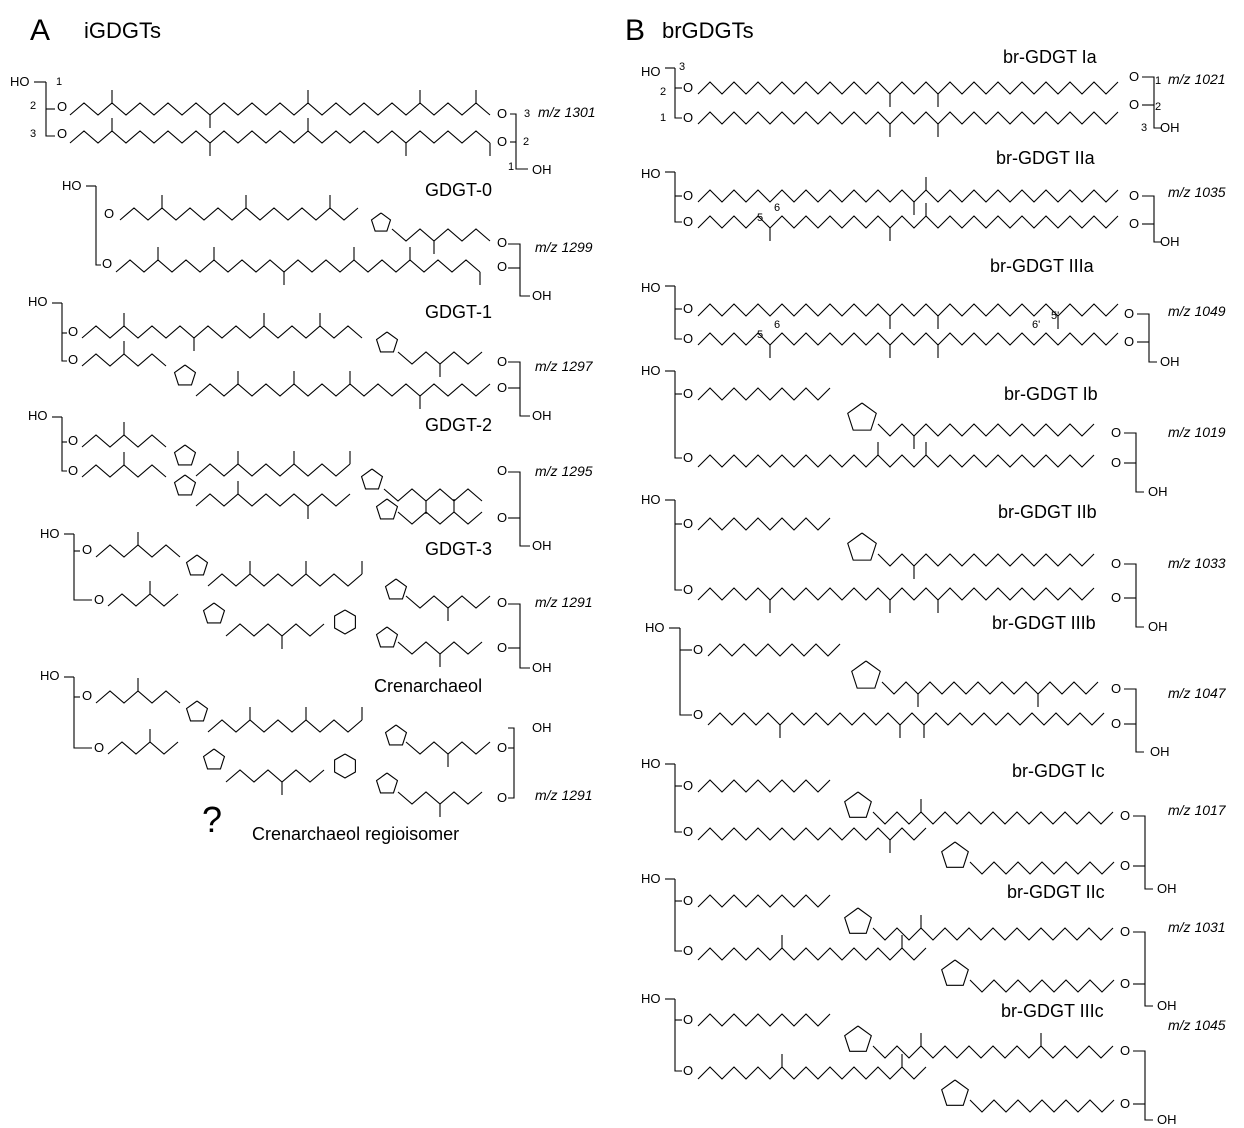  Describe the element at coordinates (502, 387) in the screenshot. I see `gdgt-2-o4: O` at that location.